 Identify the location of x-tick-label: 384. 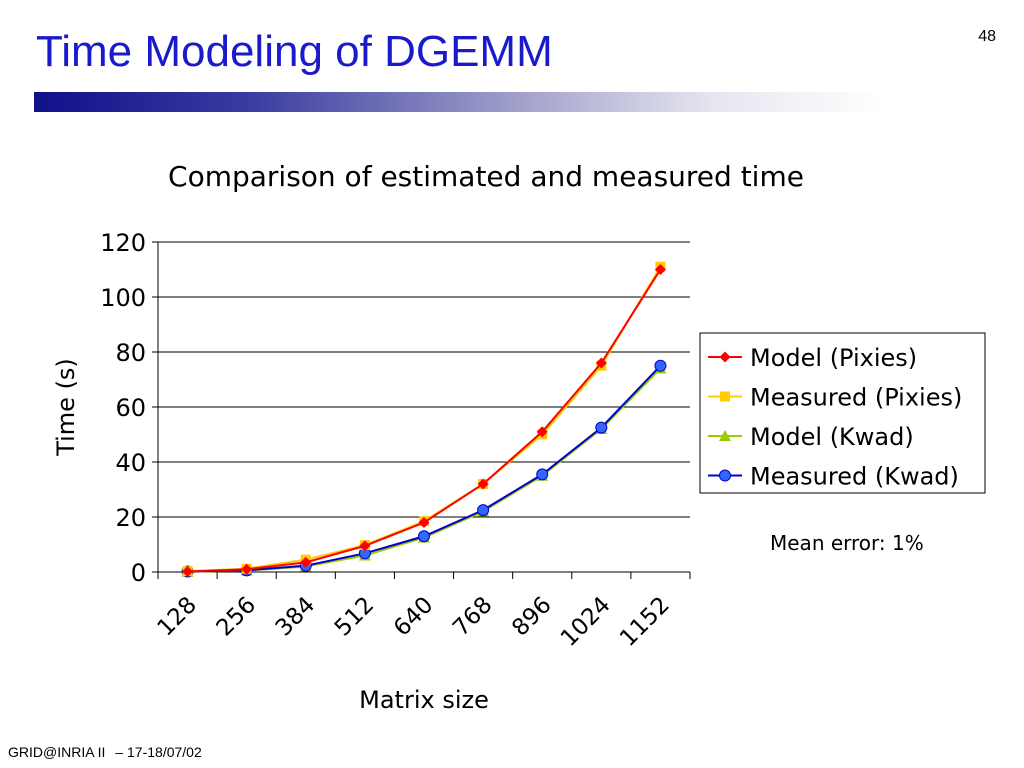
(295, 616).